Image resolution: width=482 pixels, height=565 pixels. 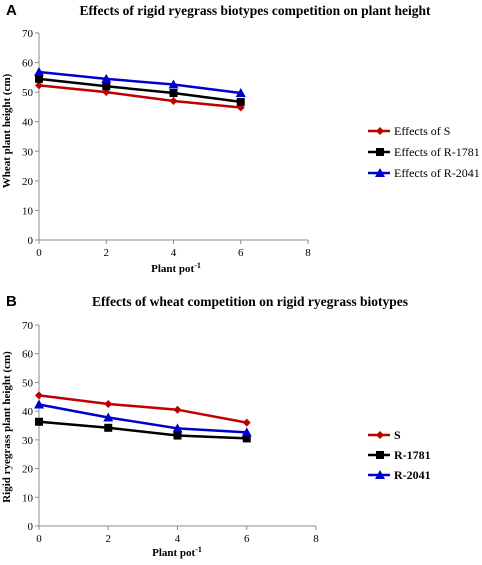 I want to click on panel-b-y-axis-title: Rigid ryegrass plant height (cm), so click(x=7, y=427).